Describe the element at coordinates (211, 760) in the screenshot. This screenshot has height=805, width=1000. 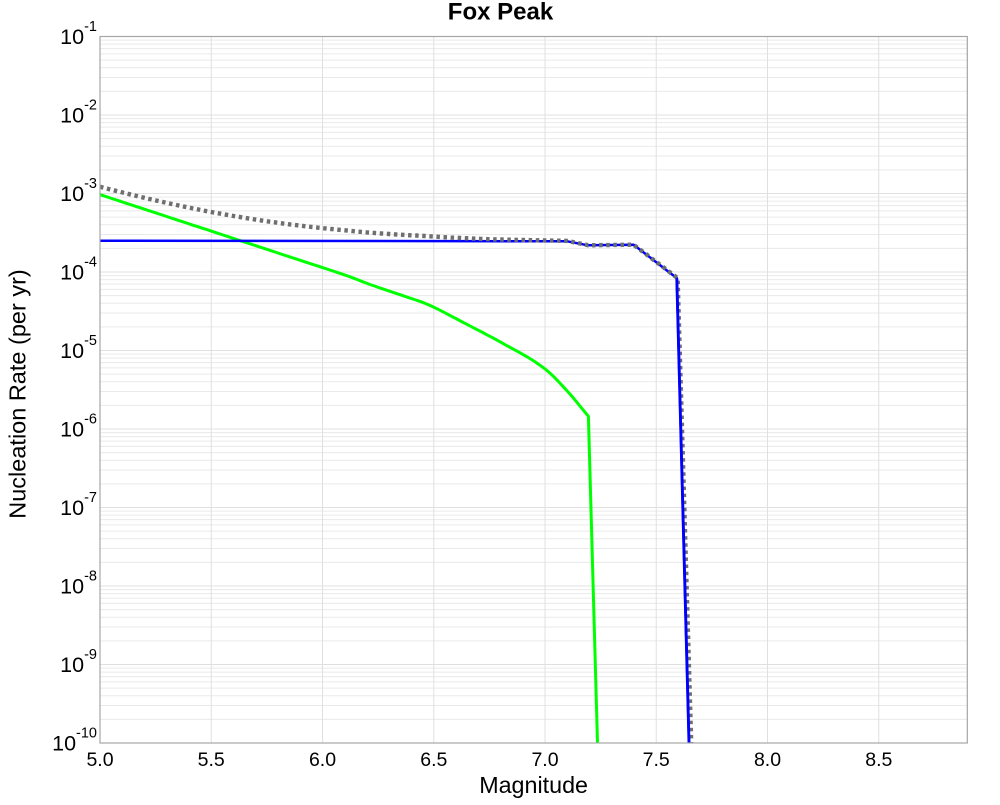
I see `svg-text: 5.5` at that location.